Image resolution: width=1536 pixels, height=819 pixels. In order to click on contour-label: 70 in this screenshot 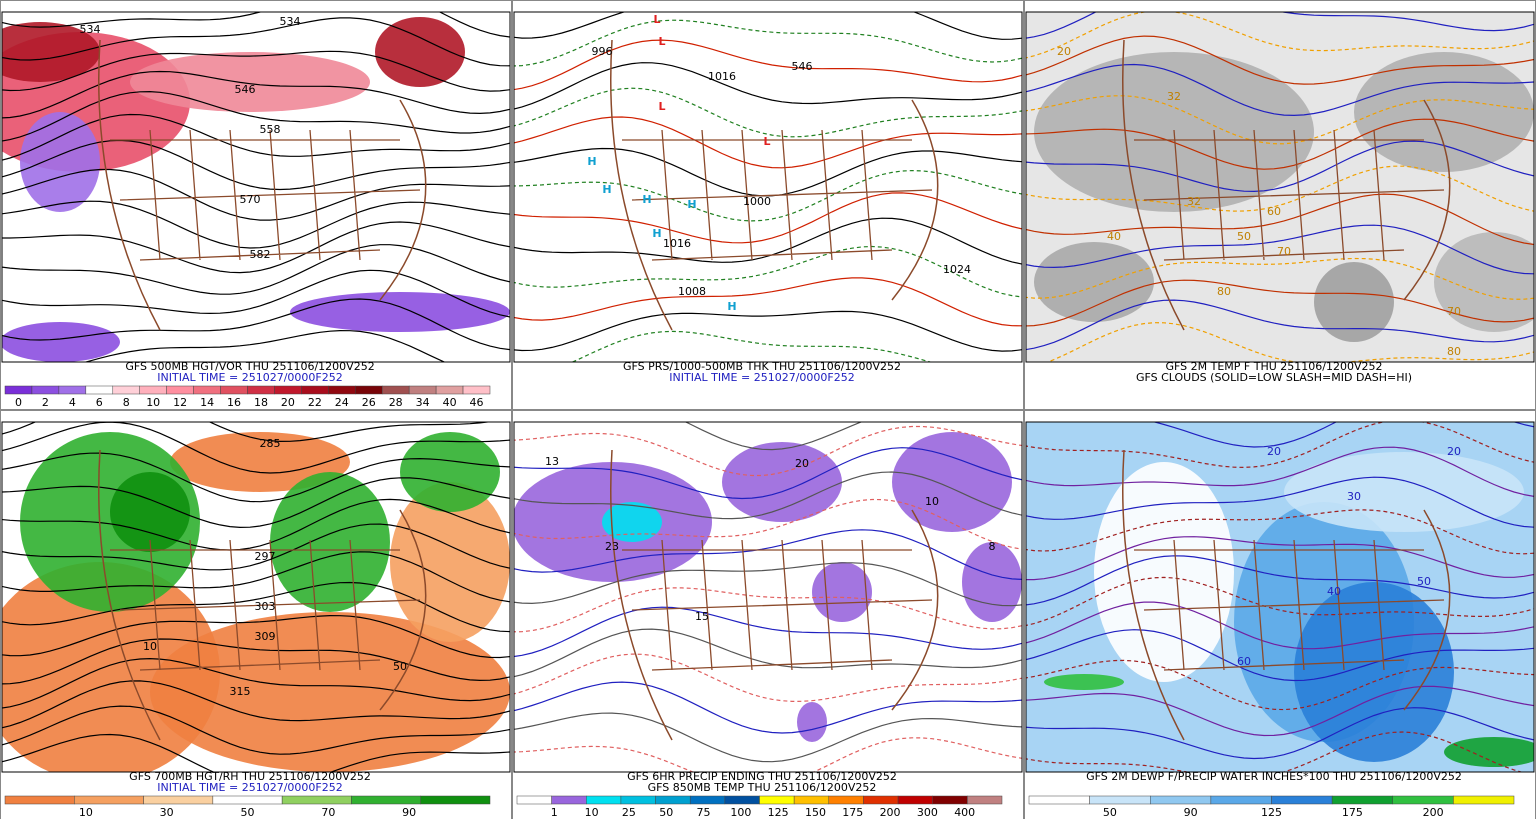, I will do `click(1454, 311)`.